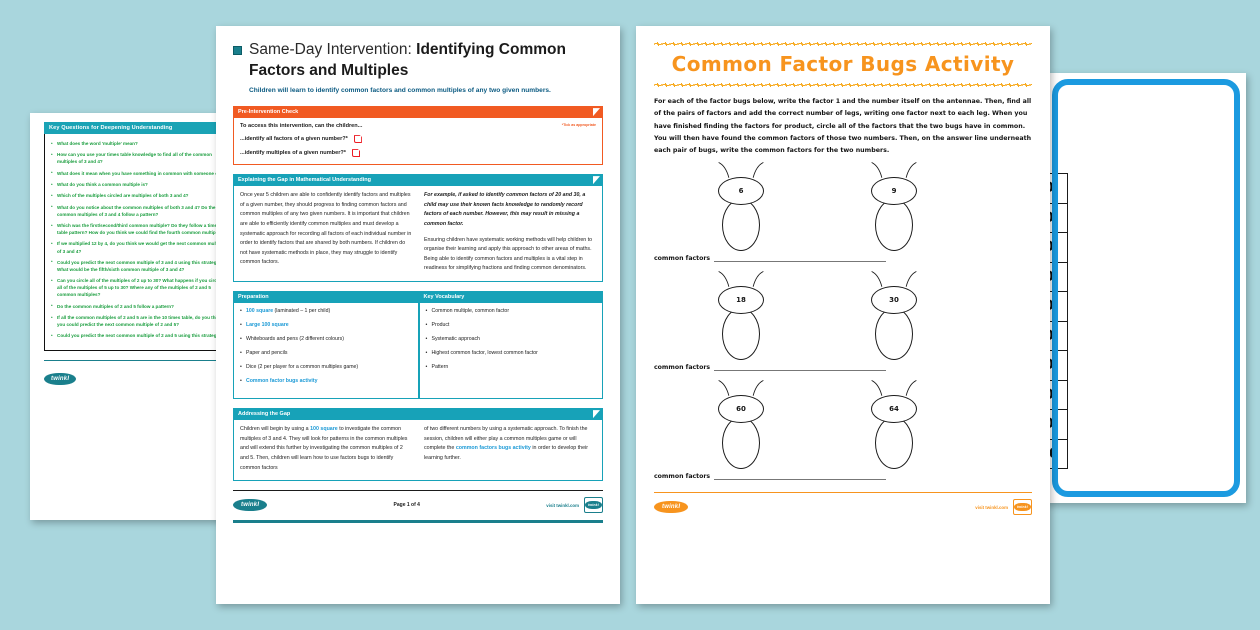 This screenshot has height=630, width=1260. What do you see at coordinates (139, 184) in the screenshot?
I see `key-question-item: What do you think a common multiple is?` at bounding box center [139, 184].